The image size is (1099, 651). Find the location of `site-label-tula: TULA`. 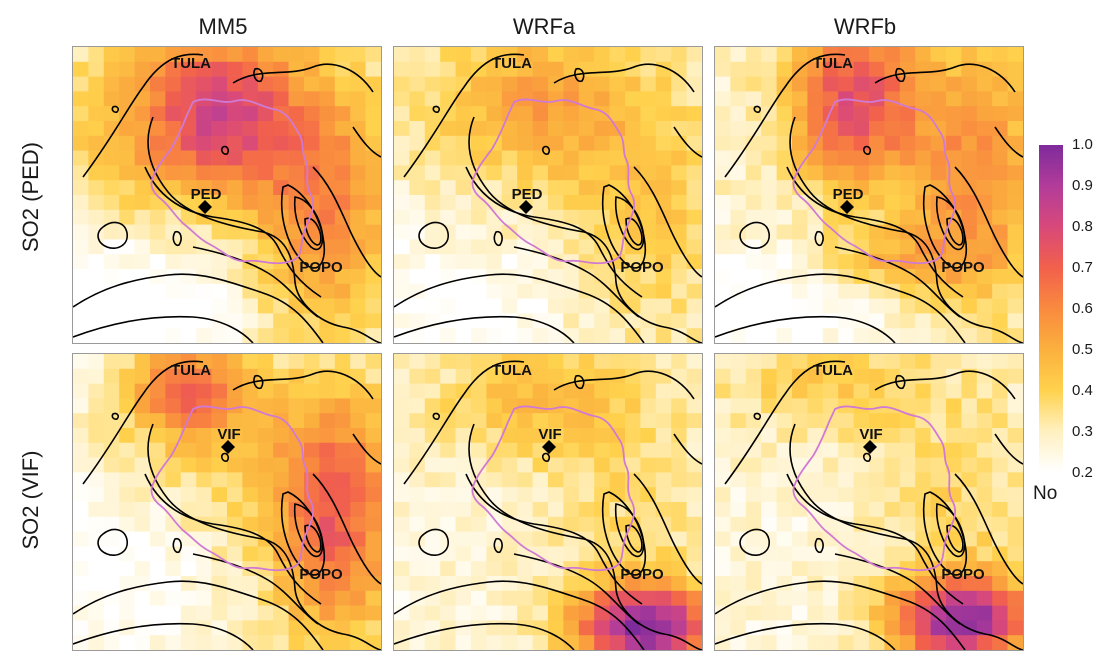

site-label-tula: TULA is located at coordinates (512, 63).